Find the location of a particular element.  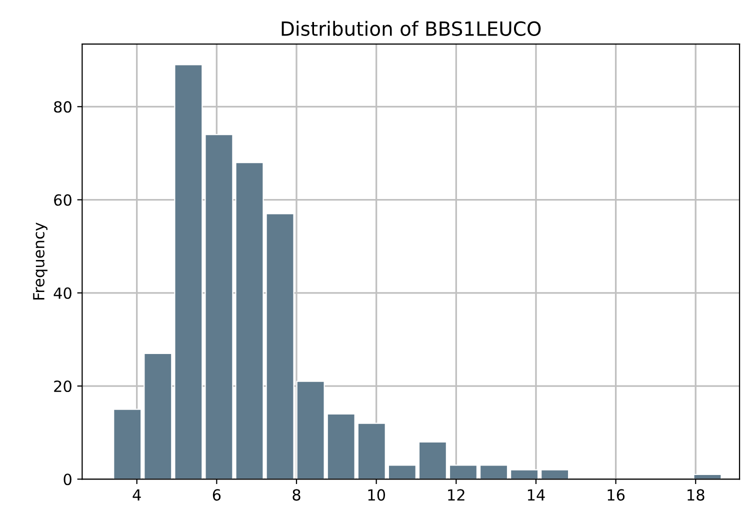

y-tick-label: 80 is located at coordinates (63, 107).